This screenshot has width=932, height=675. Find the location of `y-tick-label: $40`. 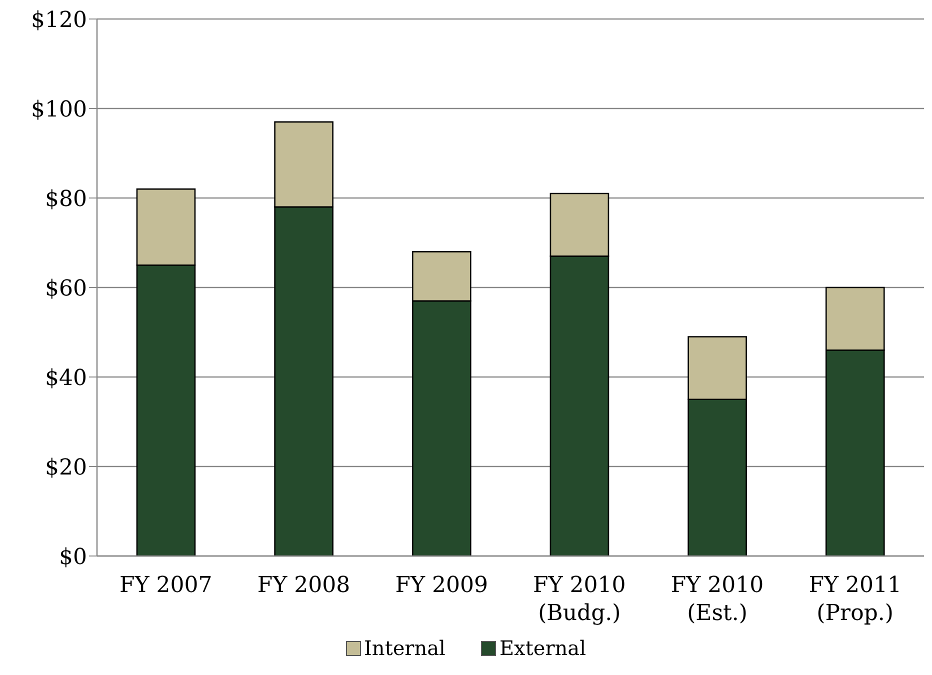

y-tick-label: $40 is located at coordinates (66, 378).